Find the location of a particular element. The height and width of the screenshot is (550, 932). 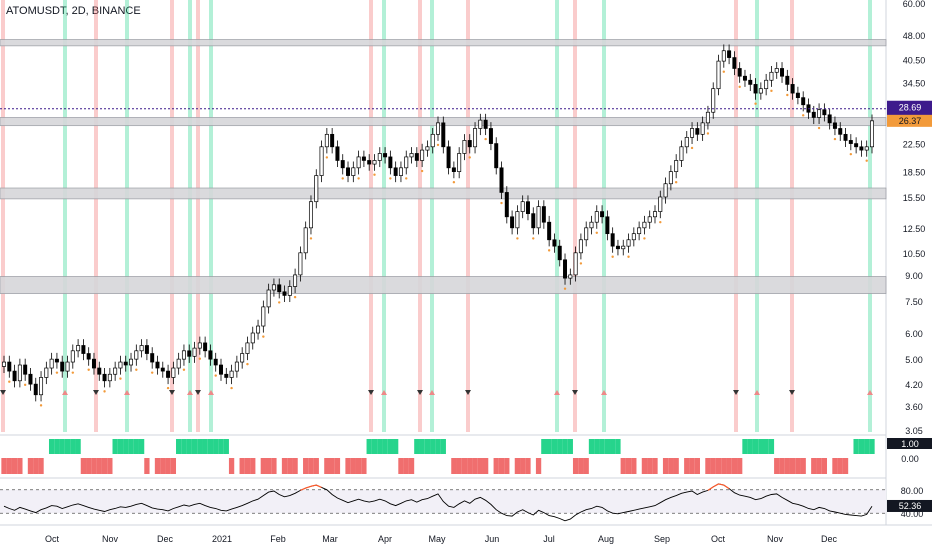

price-tick-label: 9.00 is located at coordinates (914, 276).